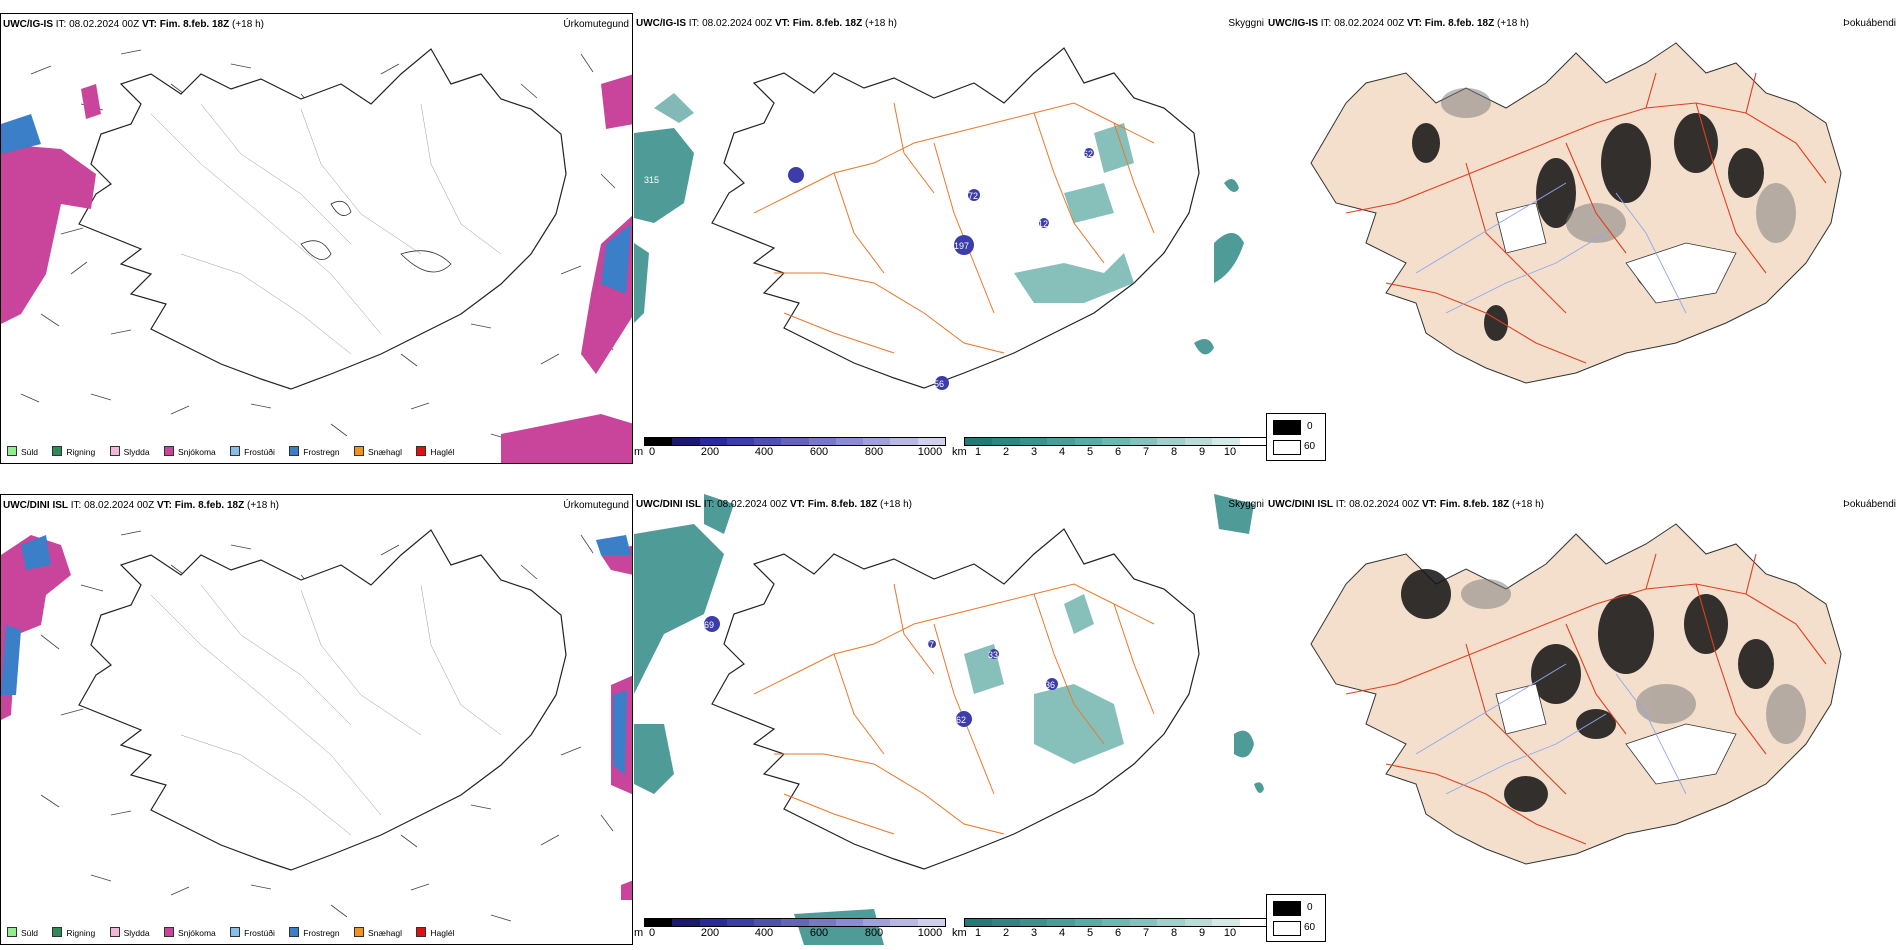 This screenshot has height=950, width=1900. What do you see at coordinates (1059, 340) in the screenshot?
I see `map-label: 43` at bounding box center [1059, 340].